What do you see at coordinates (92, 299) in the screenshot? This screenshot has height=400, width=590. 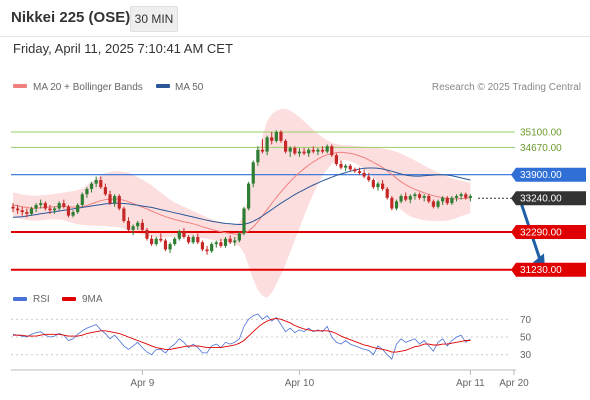 I see `rsi-ma-legend-label: 9MA` at bounding box center [92, 299].